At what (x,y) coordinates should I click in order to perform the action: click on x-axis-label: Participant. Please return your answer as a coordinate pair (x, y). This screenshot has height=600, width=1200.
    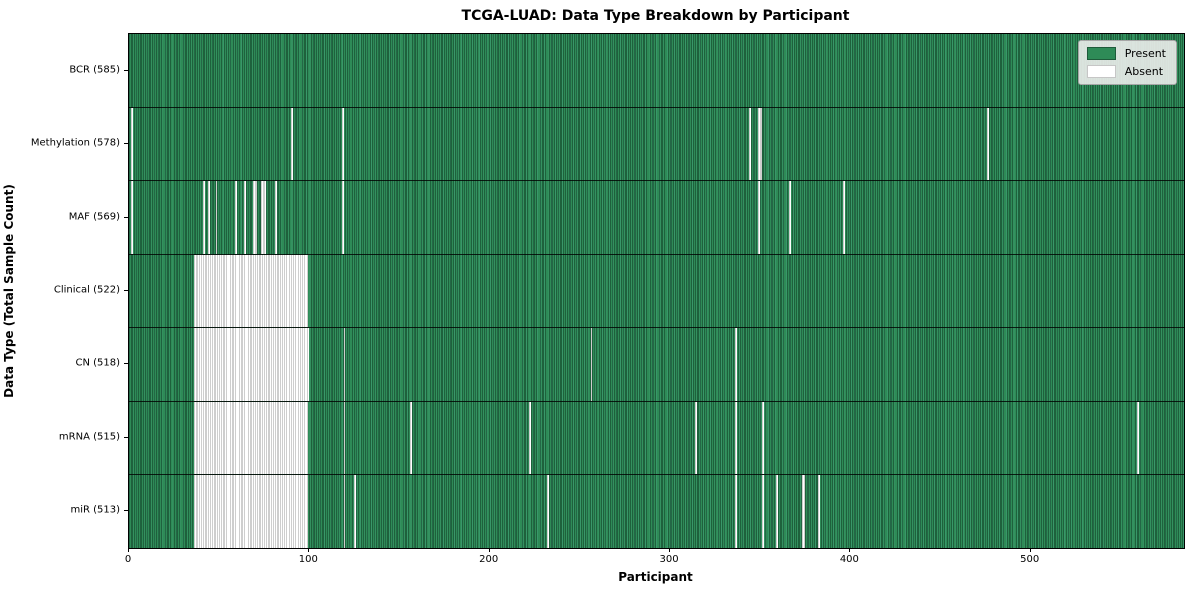
    Looking at the image, I should click on (655, 577).